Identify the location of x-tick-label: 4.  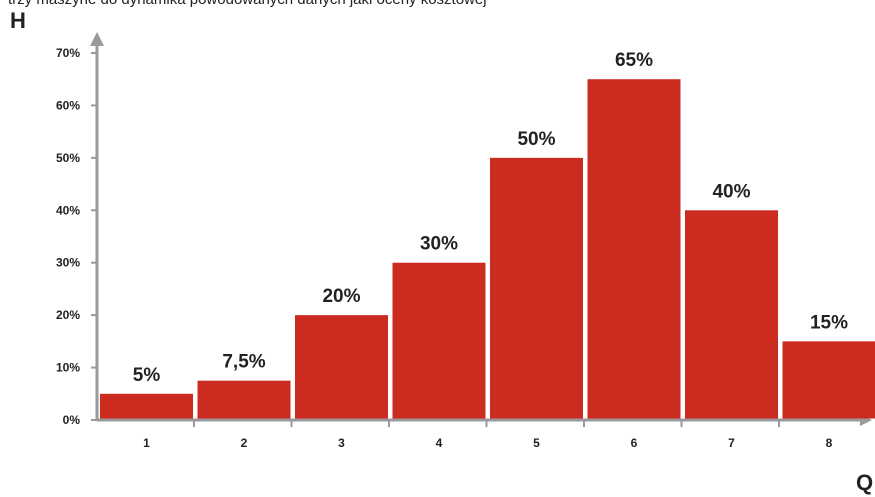
(439, 443).